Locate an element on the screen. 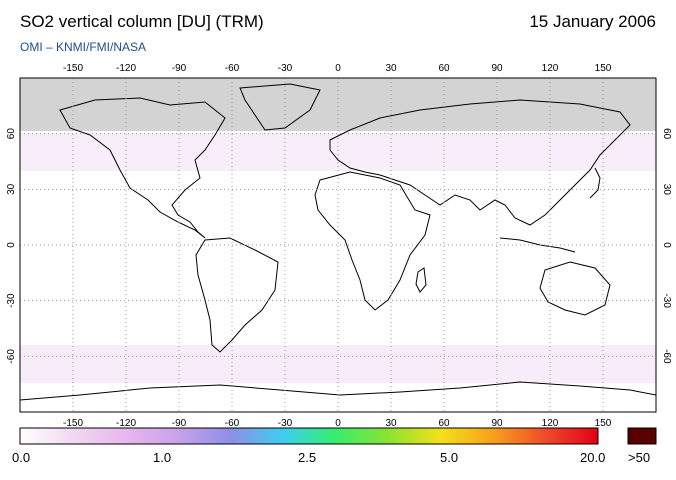  latitude-labels-right: 60 30 0 -30 -60 is located at coordinates (666, 246).